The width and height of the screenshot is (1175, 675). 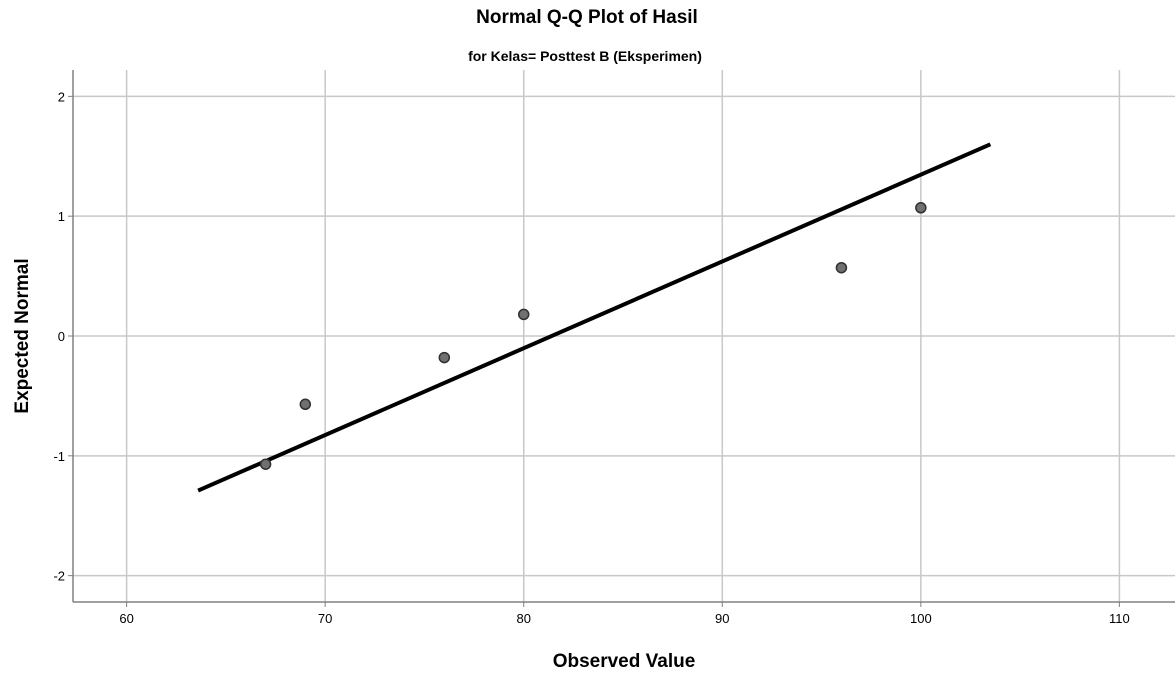 What do you see at coordinates (126, 618) in the screenshot?
I see `x-tick-label: 60` at bounding box center [126, 618].